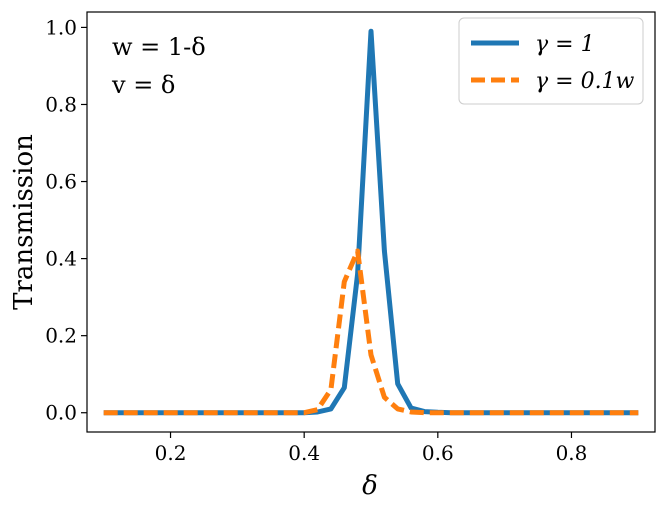 Image resolution: width=665 pixels, height=514 pixels. Describe the element at coordinates (61, 413) in the screenshot. I see `y-tick-label: 0.0` at that location.